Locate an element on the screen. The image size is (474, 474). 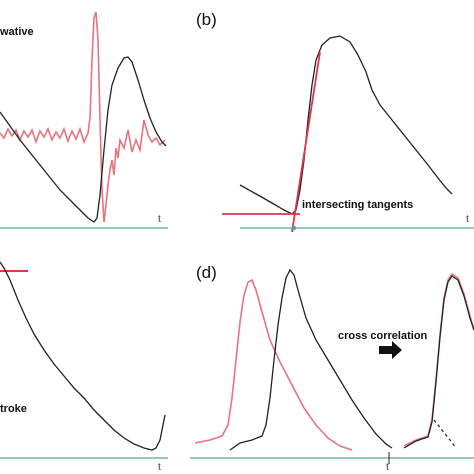
panel-a-axis-label: t is located at coordinates (159, 219).